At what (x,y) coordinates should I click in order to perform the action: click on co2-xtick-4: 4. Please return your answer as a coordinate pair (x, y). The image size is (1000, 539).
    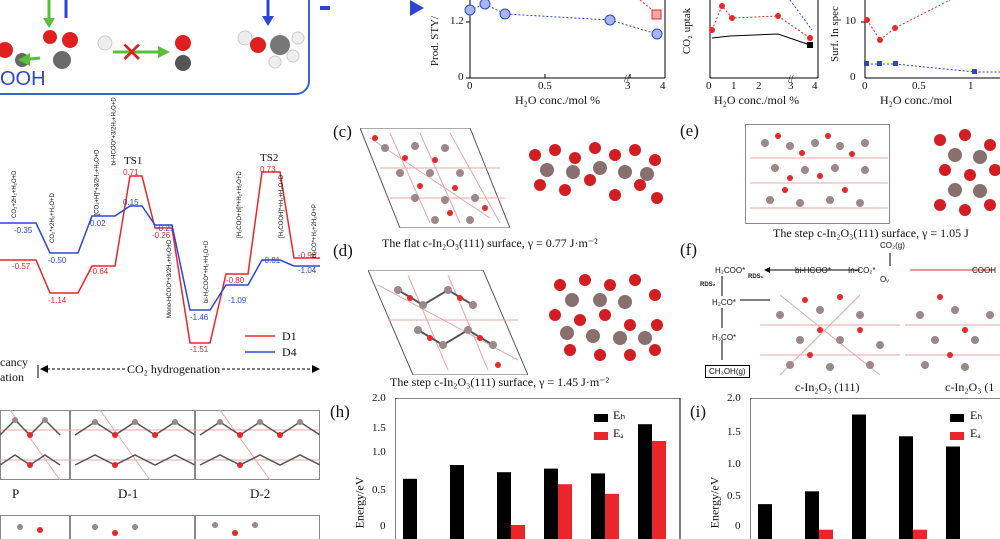
    Looking at the image, I should click on (815, 86).